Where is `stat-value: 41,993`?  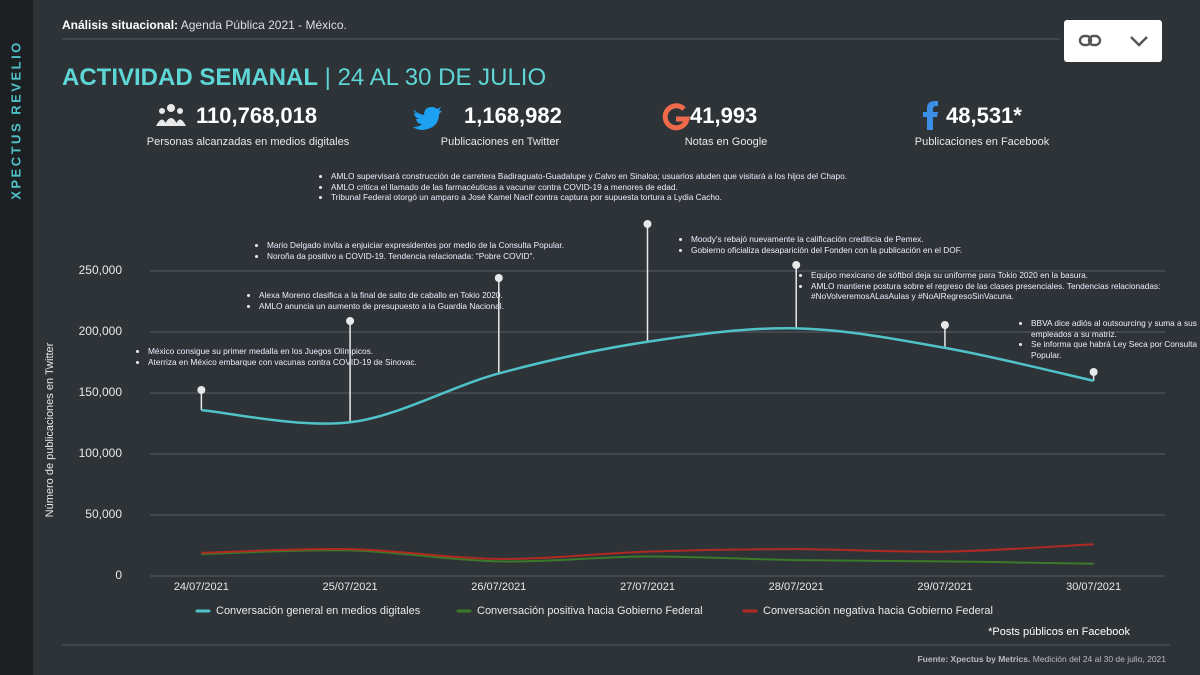 stat-value: 41,993 is located at coordinates (723, 115).